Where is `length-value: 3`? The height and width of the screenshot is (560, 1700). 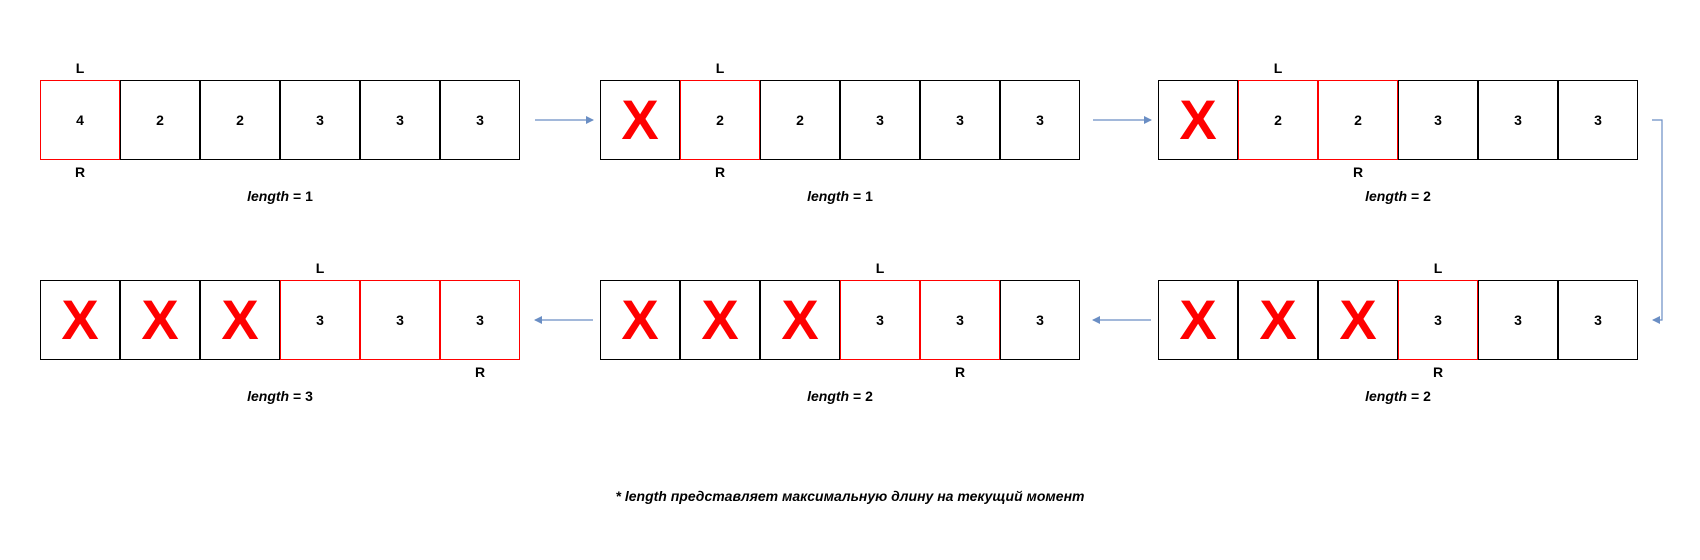
length-value: 3 is located at coordinates (309, 396).